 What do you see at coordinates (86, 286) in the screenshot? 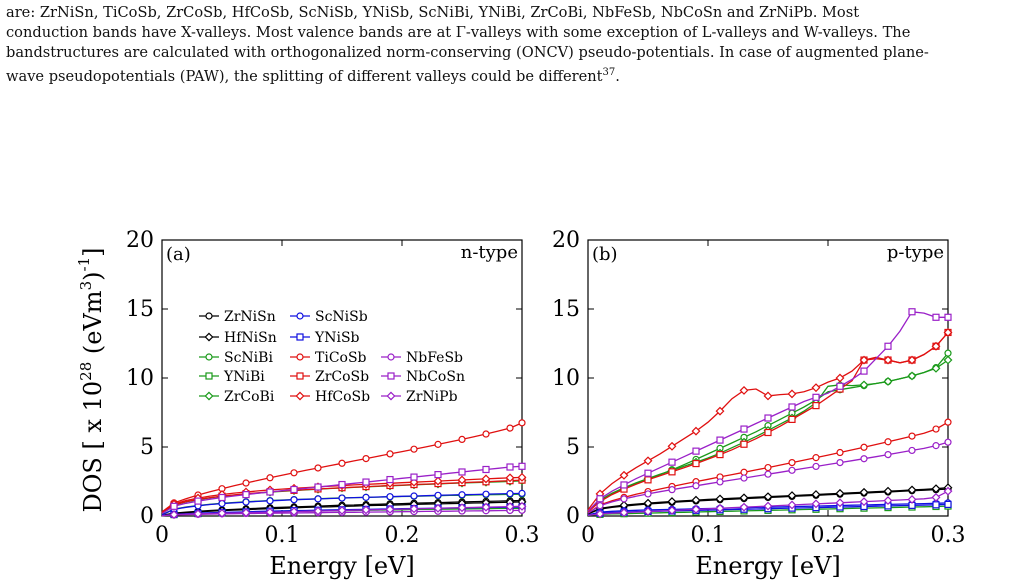
I see `y-axis-title-unit-exp: 3` at bounding box center [86, 286].